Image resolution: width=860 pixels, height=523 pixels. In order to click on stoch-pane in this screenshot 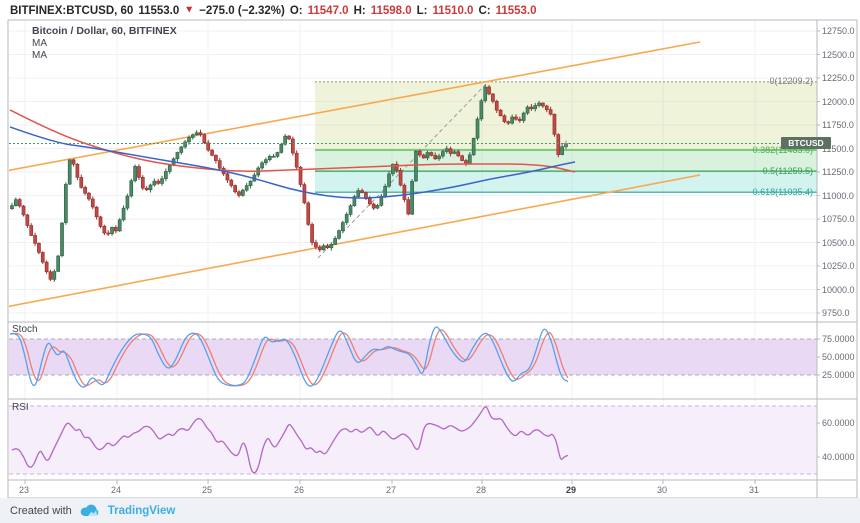, I will do `click(414, 357)`.